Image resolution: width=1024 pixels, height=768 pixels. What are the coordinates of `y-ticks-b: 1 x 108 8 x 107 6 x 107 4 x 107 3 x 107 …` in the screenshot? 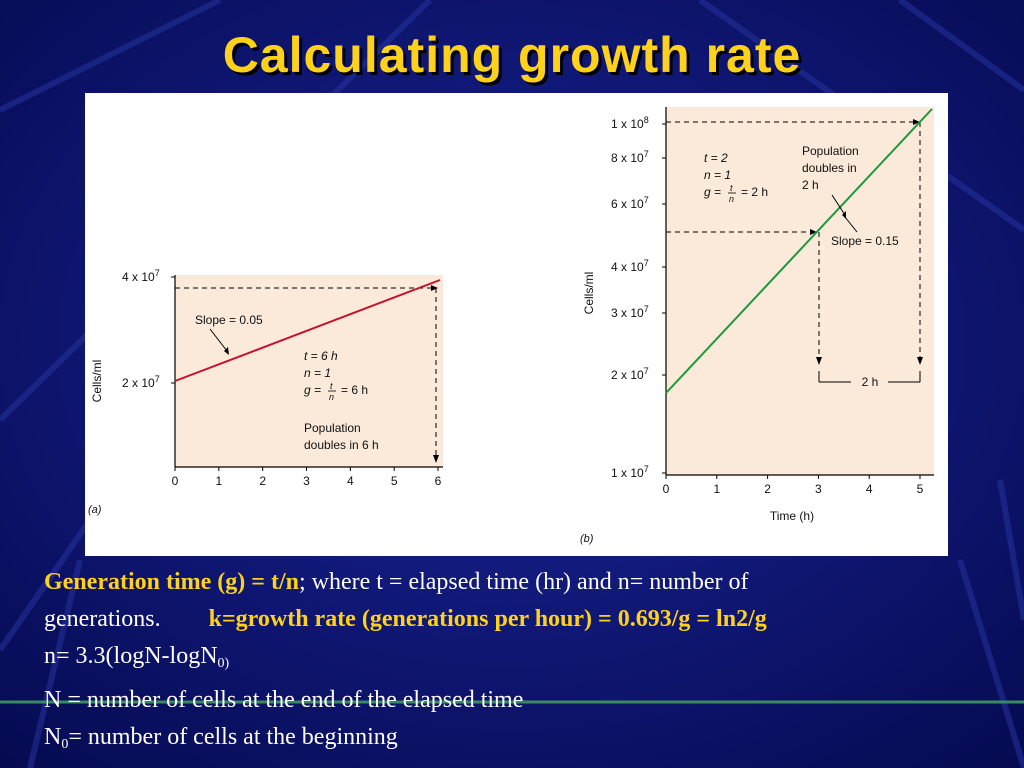 It's located at (638, 297).